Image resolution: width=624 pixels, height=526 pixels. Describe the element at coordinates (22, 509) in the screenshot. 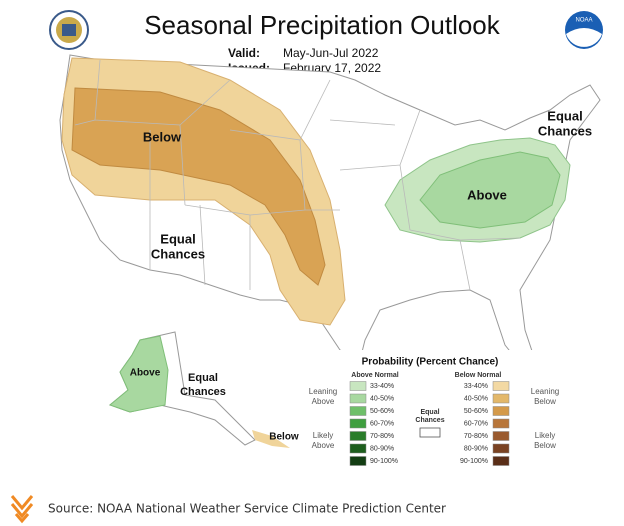

I see `source-logo` at that location.